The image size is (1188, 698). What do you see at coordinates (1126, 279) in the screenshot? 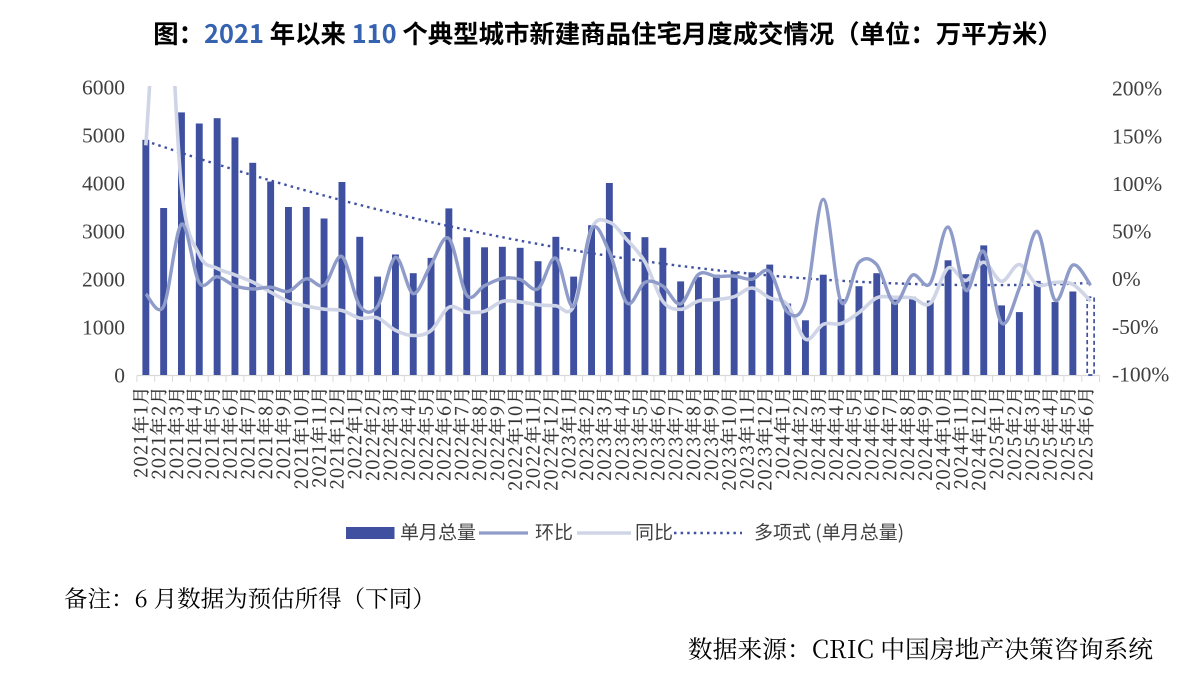
I see `svg-text: 0%` at bounding box center [1126, 279].